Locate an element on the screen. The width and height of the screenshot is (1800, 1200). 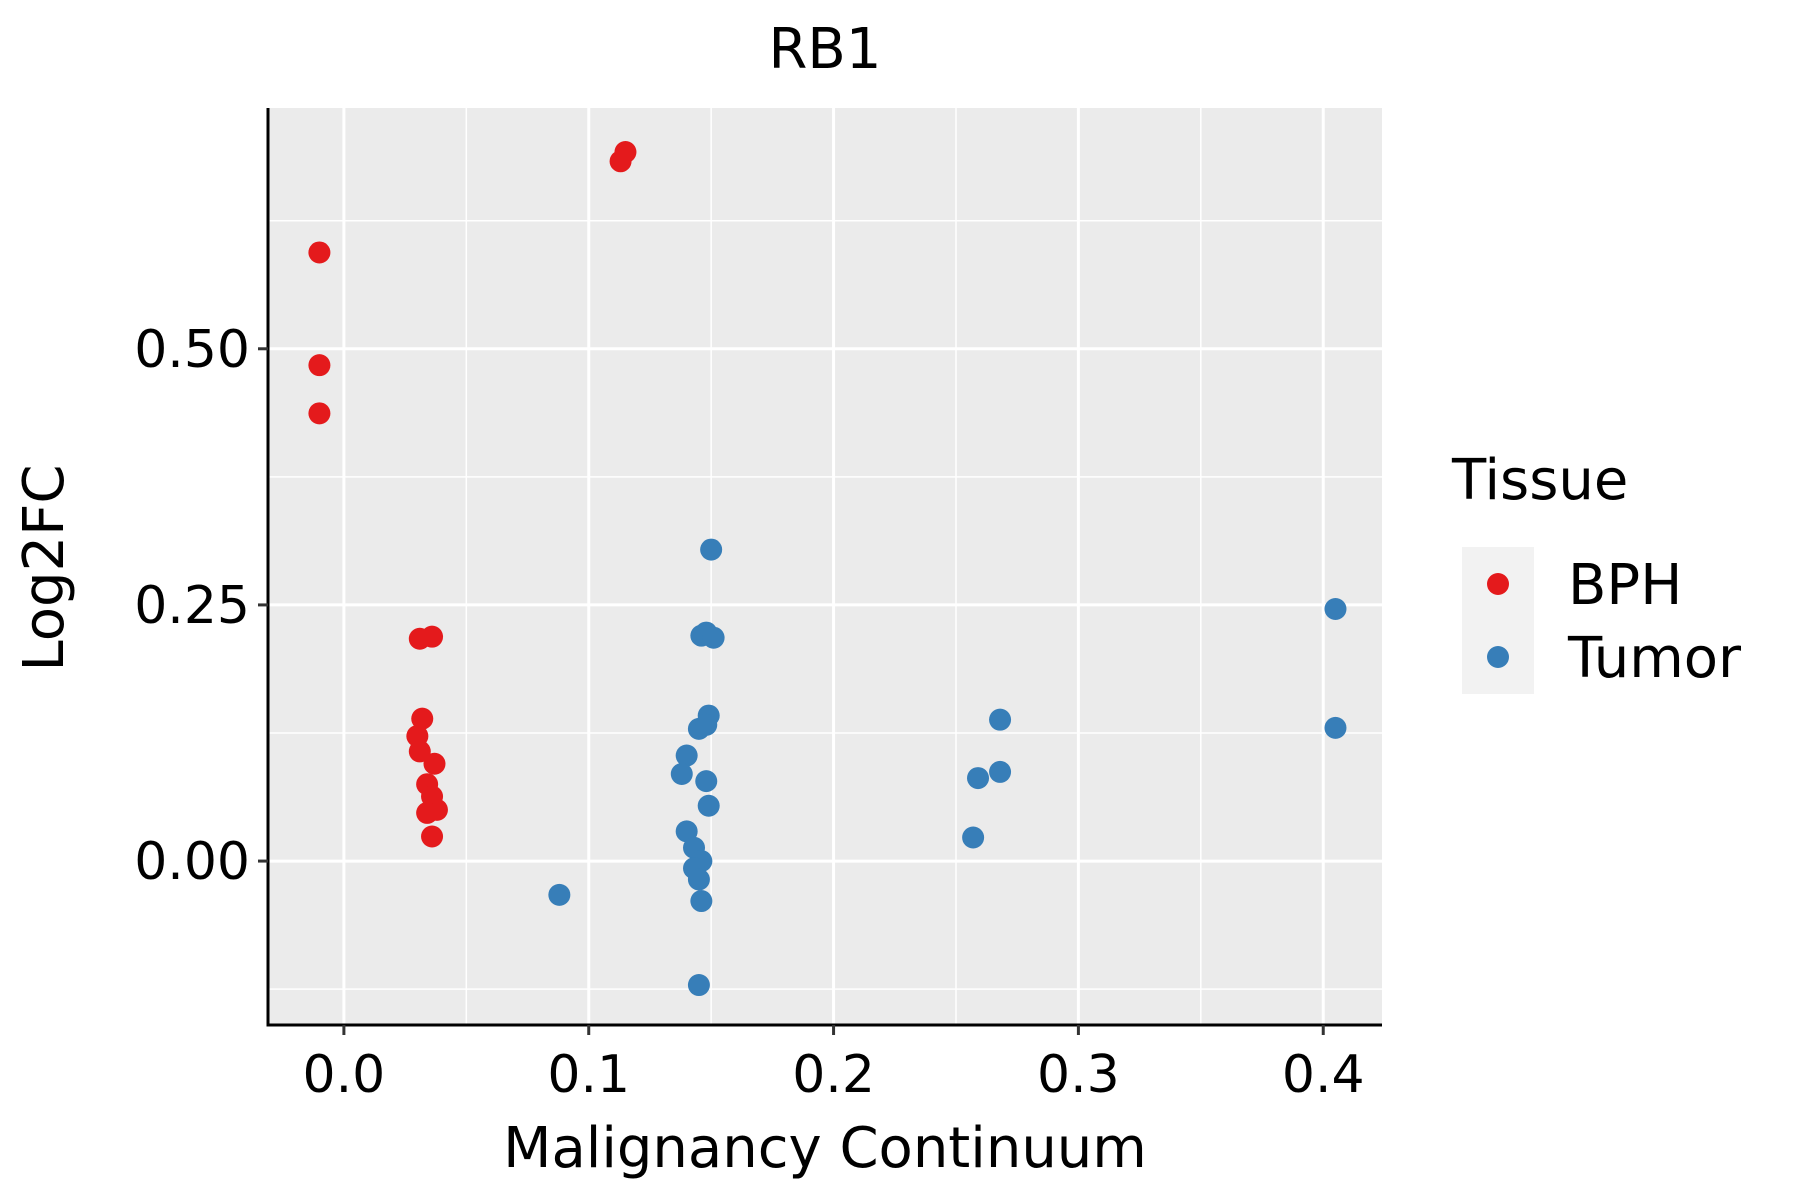
x-axis-title: Malignancy Continuum is located at coordinates (825, 1148).